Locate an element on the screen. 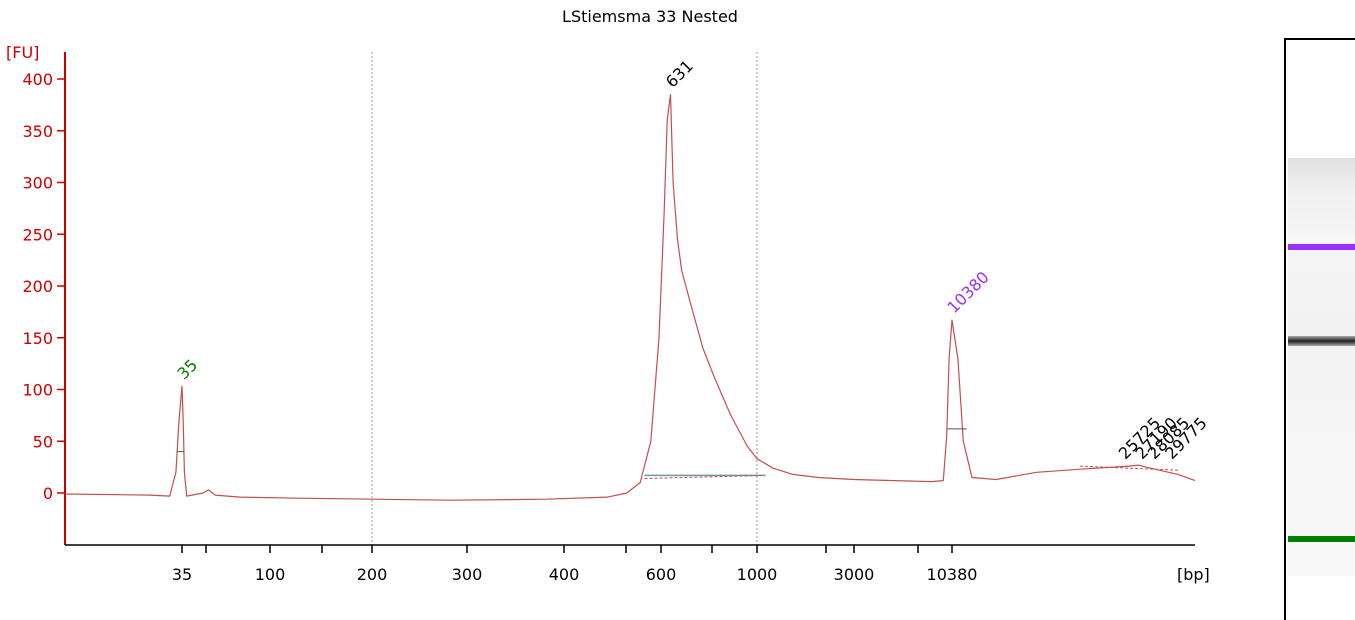 Image resolution: width=1355 pixels, height=620 pixels. x-axis-label: [bp] is located at coordinates (1193, 574).